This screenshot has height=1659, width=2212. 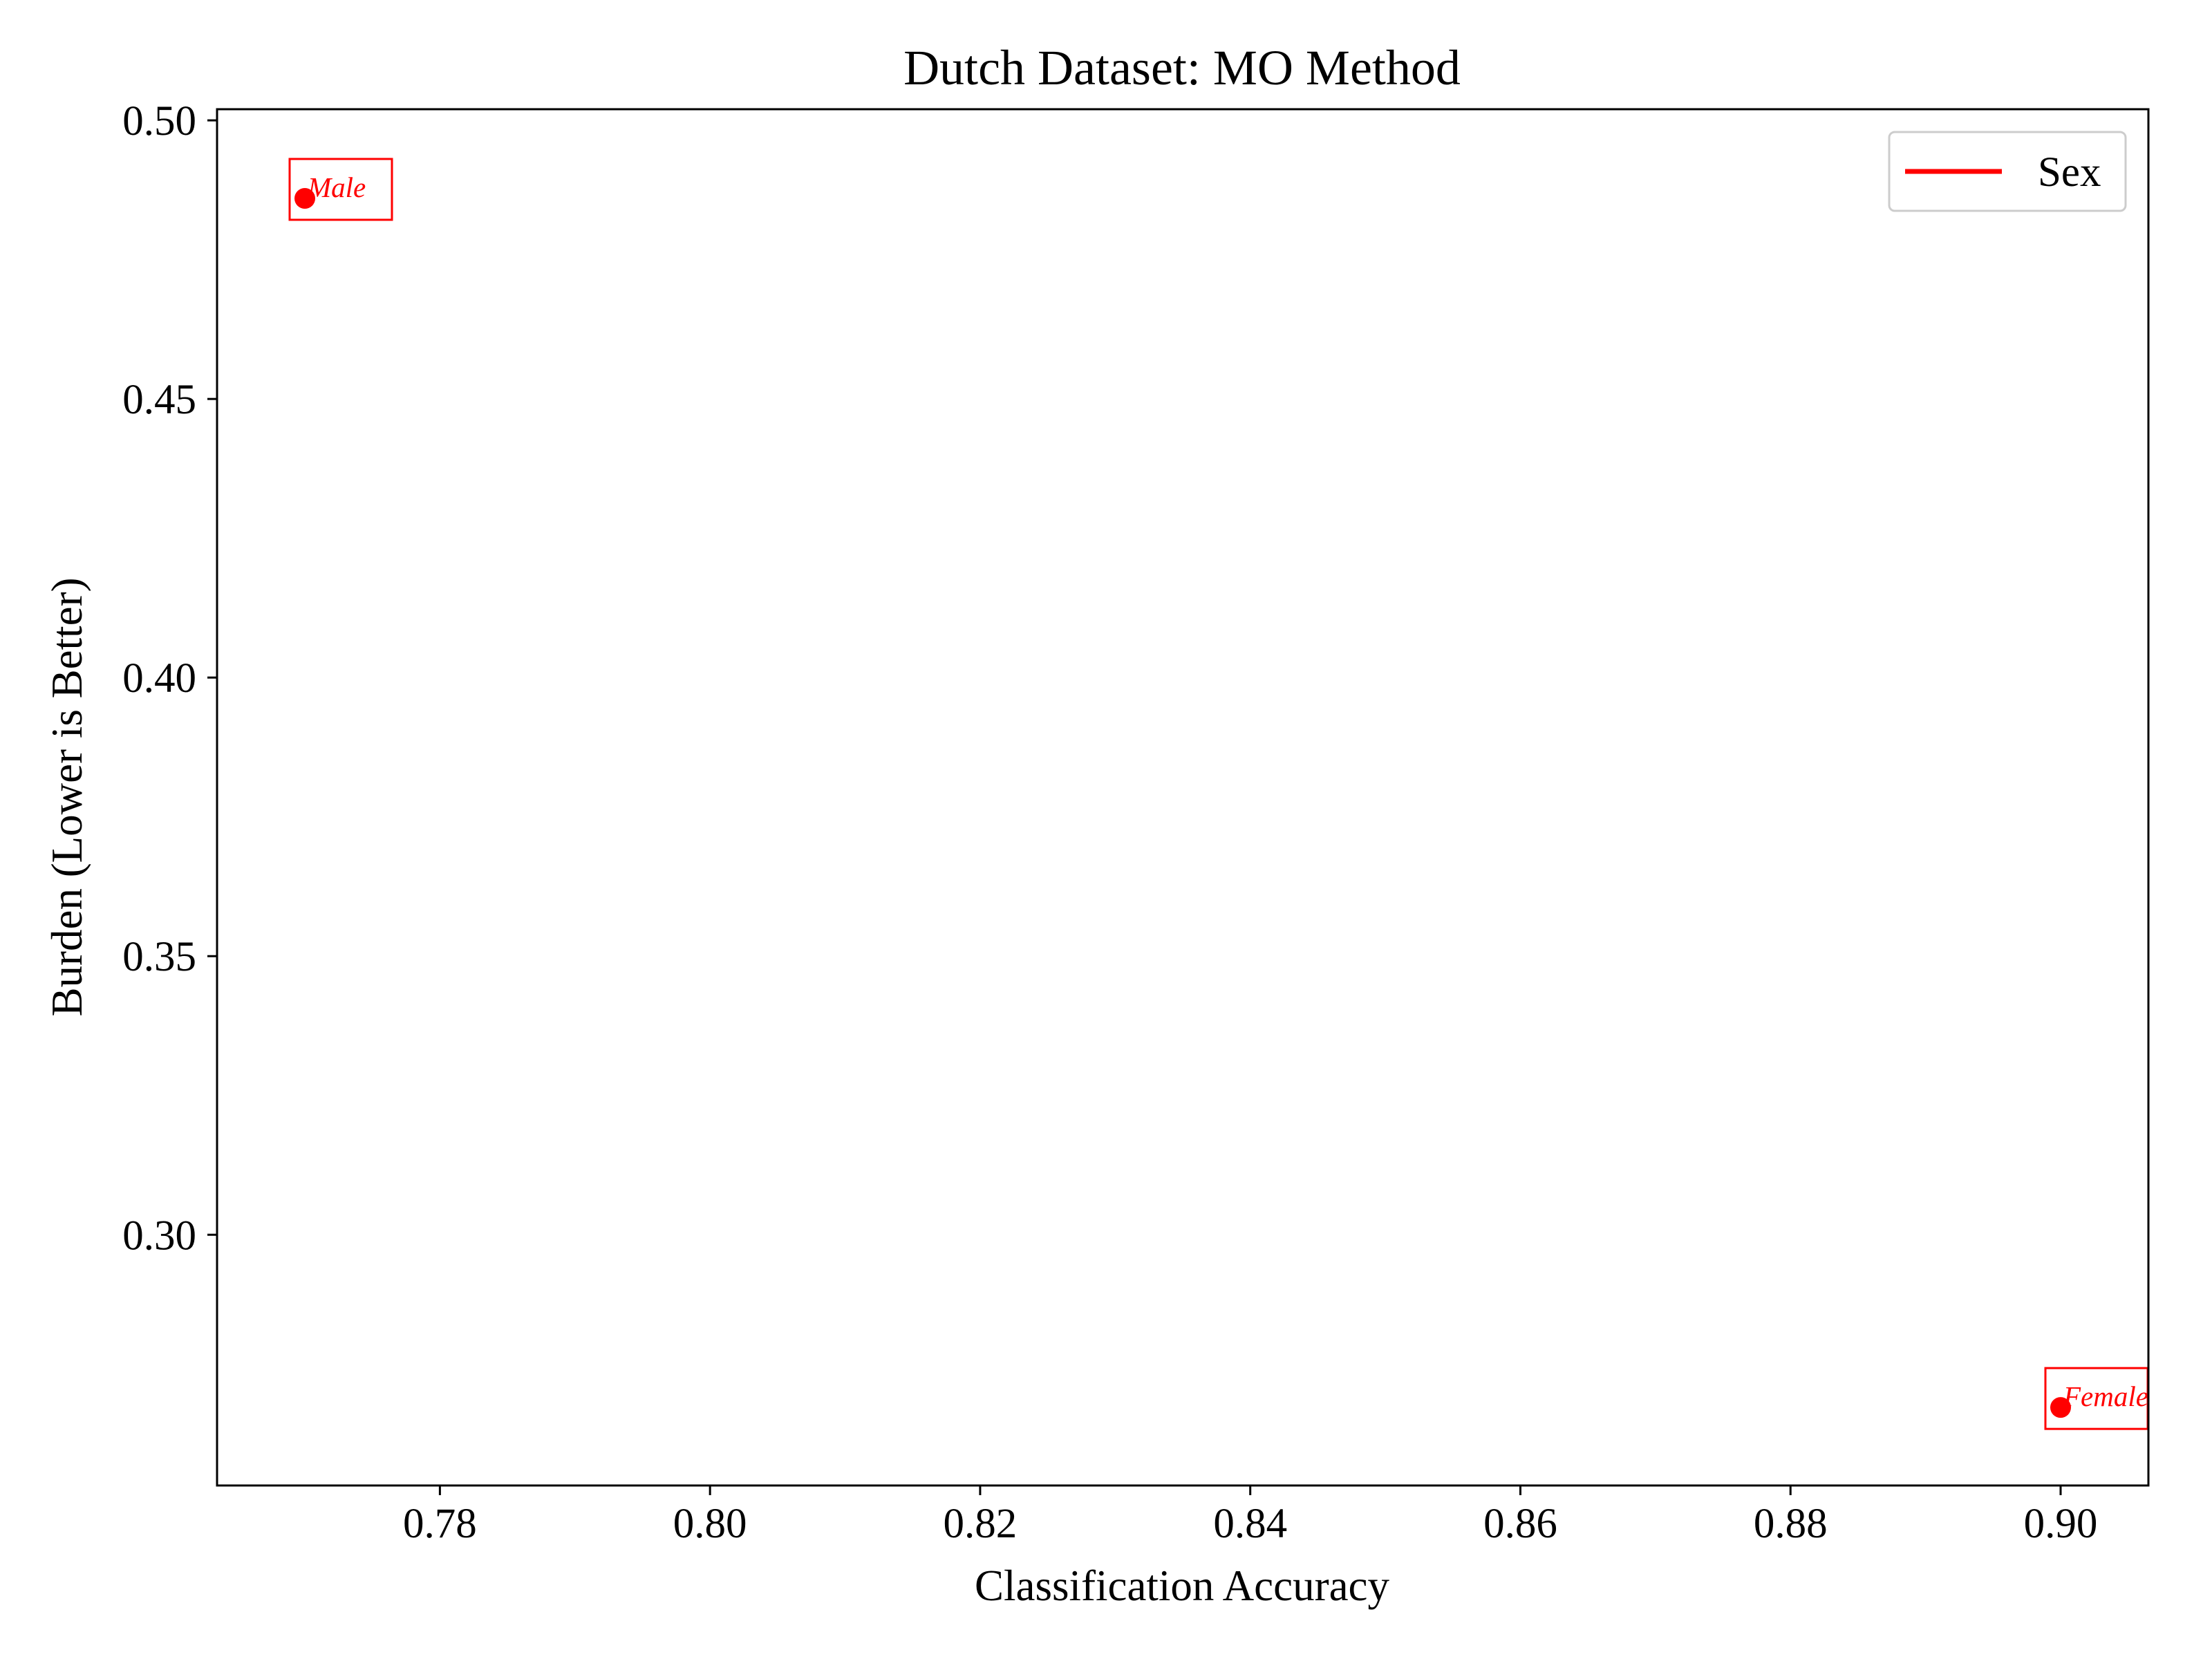 I want to click on y-tick-label: 0.50, so click(x=159, y=121).